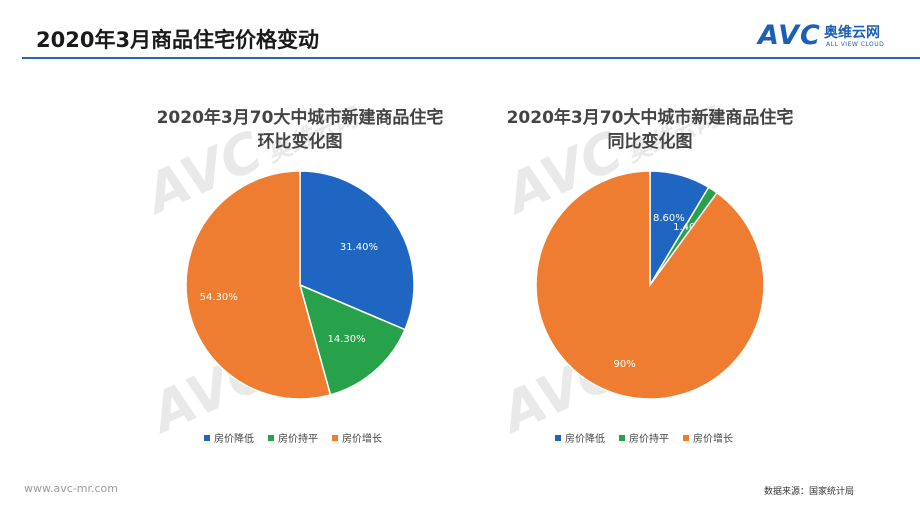 The height and width of the screenshot is (517, 920). I want to click on title-divider, so click(471, 58).